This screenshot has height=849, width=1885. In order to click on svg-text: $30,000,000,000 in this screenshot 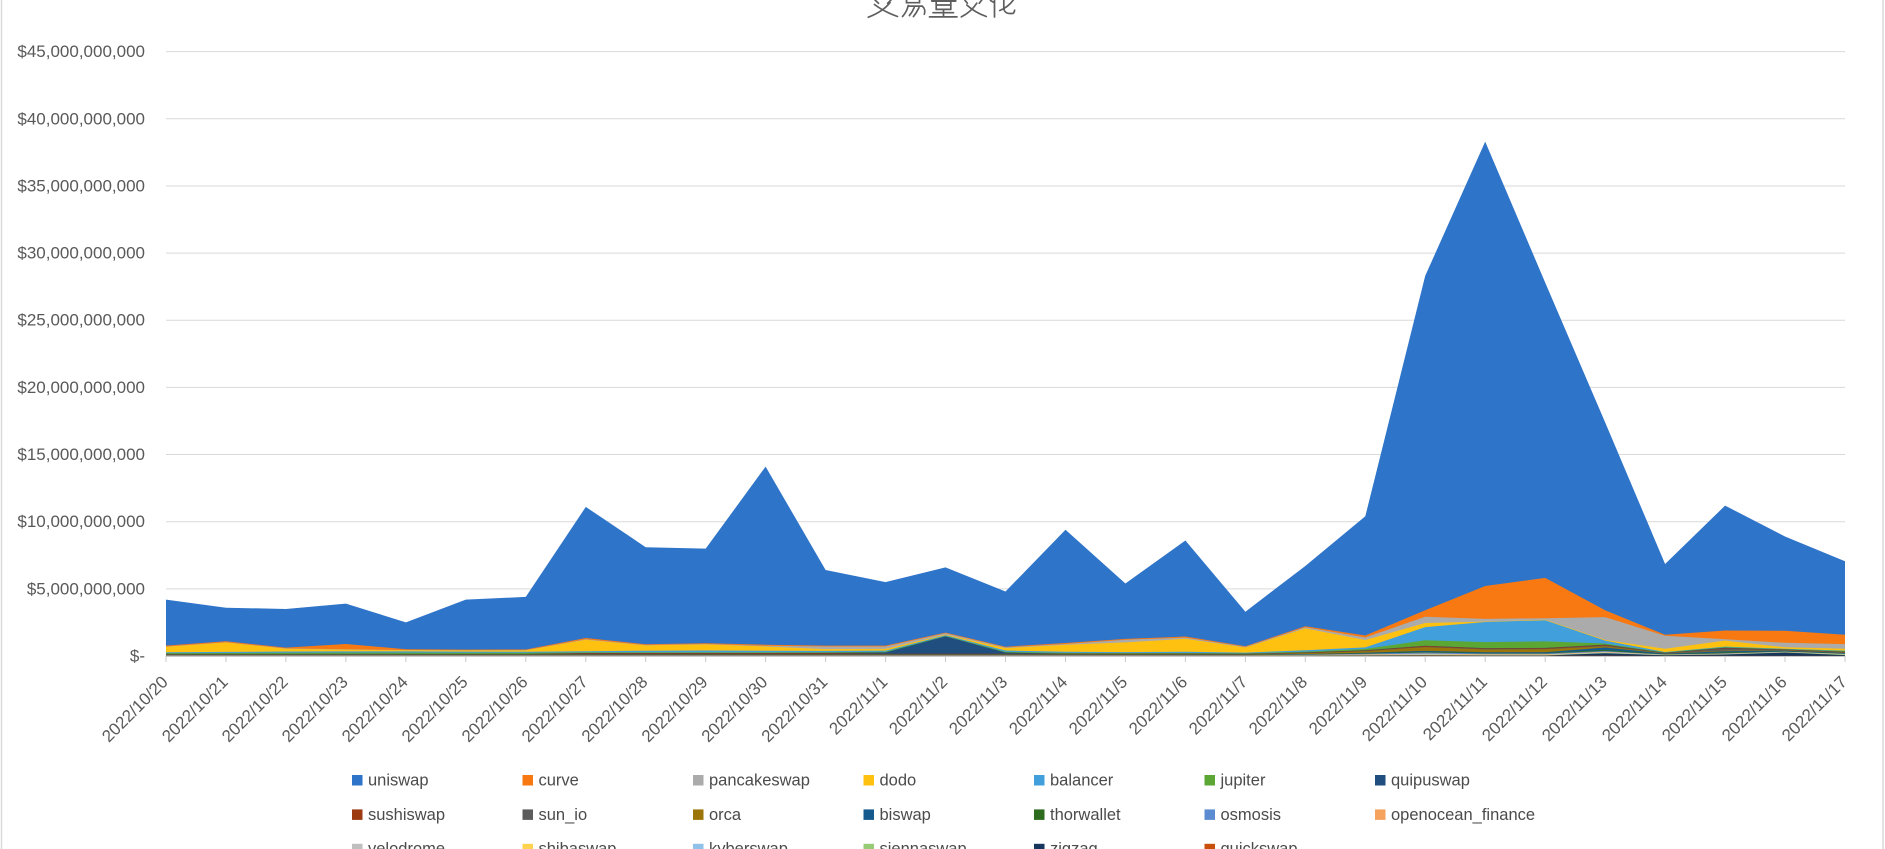, I will do `click(81, 253)`.